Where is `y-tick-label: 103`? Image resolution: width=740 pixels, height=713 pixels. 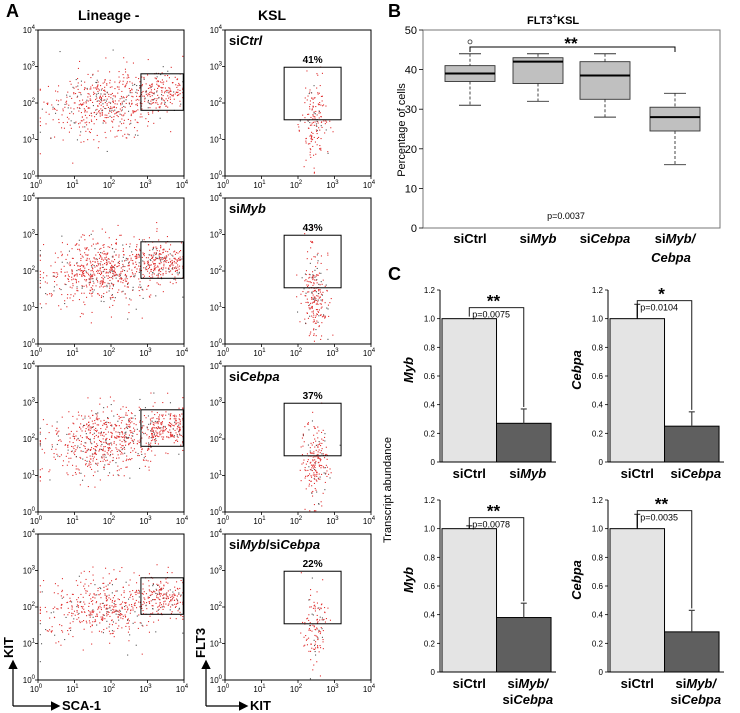 y-tick-label: 103 is located at coordinates (29, 67).